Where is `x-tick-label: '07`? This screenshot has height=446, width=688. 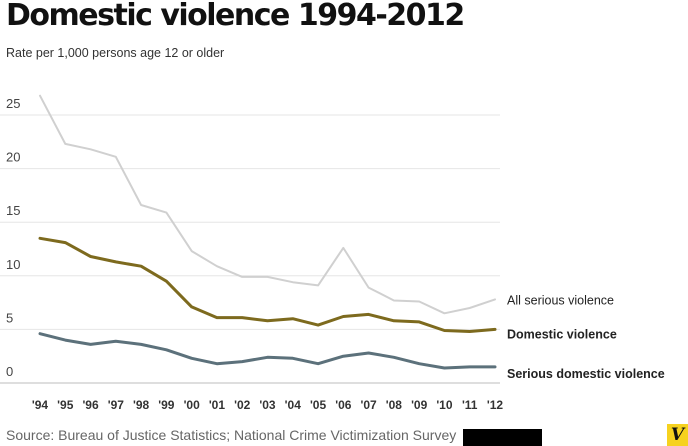 x-tick-label: '07 is located at coordinates (369, 405).